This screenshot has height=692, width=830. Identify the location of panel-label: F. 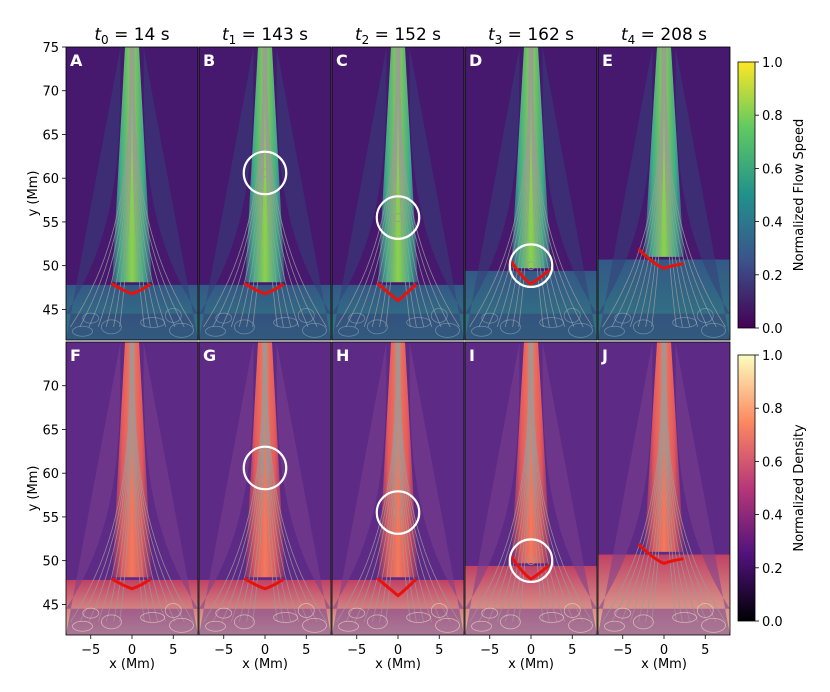
(75, 355).